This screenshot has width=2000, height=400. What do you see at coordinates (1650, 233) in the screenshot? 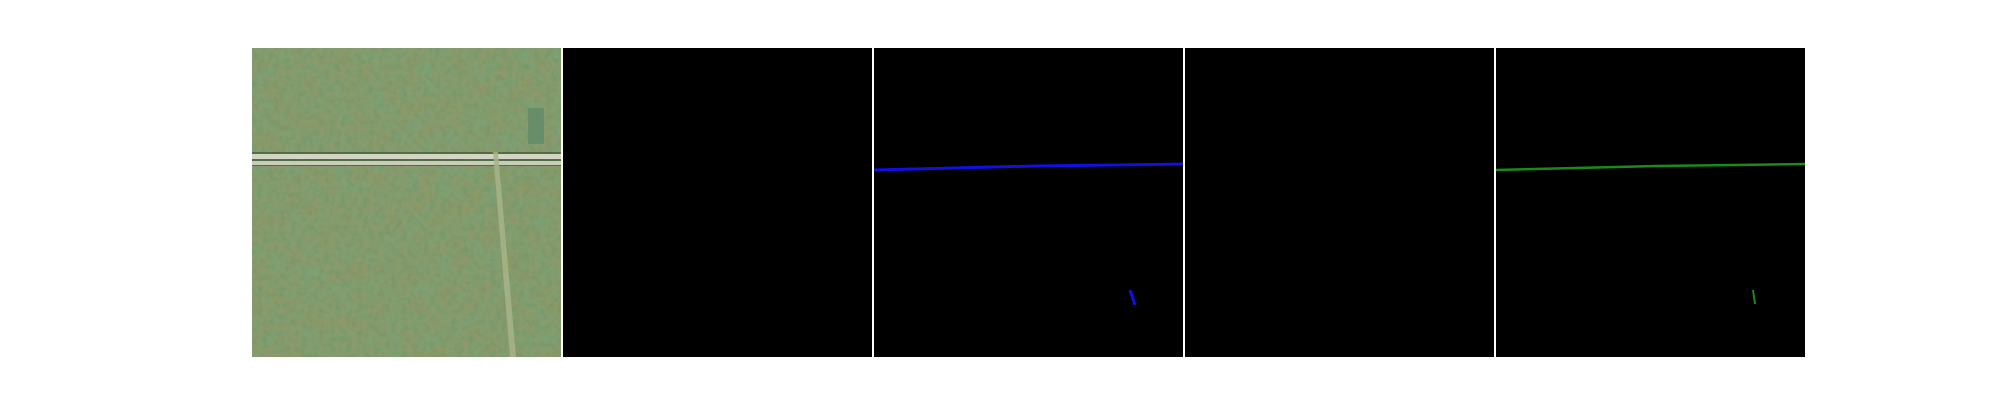
I see `road-mask-green` at bounding box center [1650, 233].